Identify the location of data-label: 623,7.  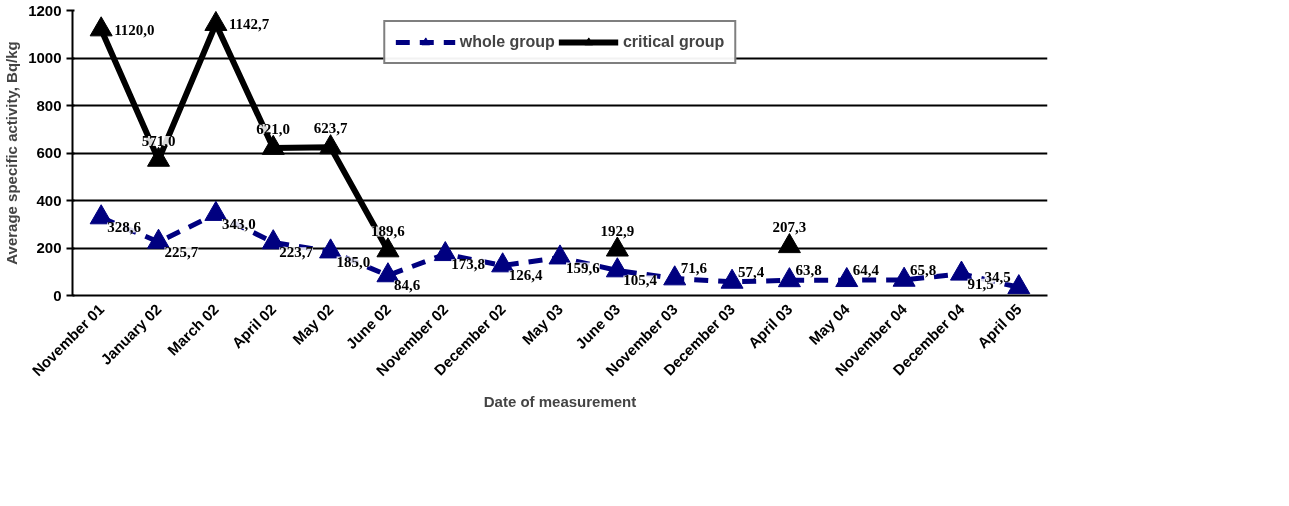
(330, 128).